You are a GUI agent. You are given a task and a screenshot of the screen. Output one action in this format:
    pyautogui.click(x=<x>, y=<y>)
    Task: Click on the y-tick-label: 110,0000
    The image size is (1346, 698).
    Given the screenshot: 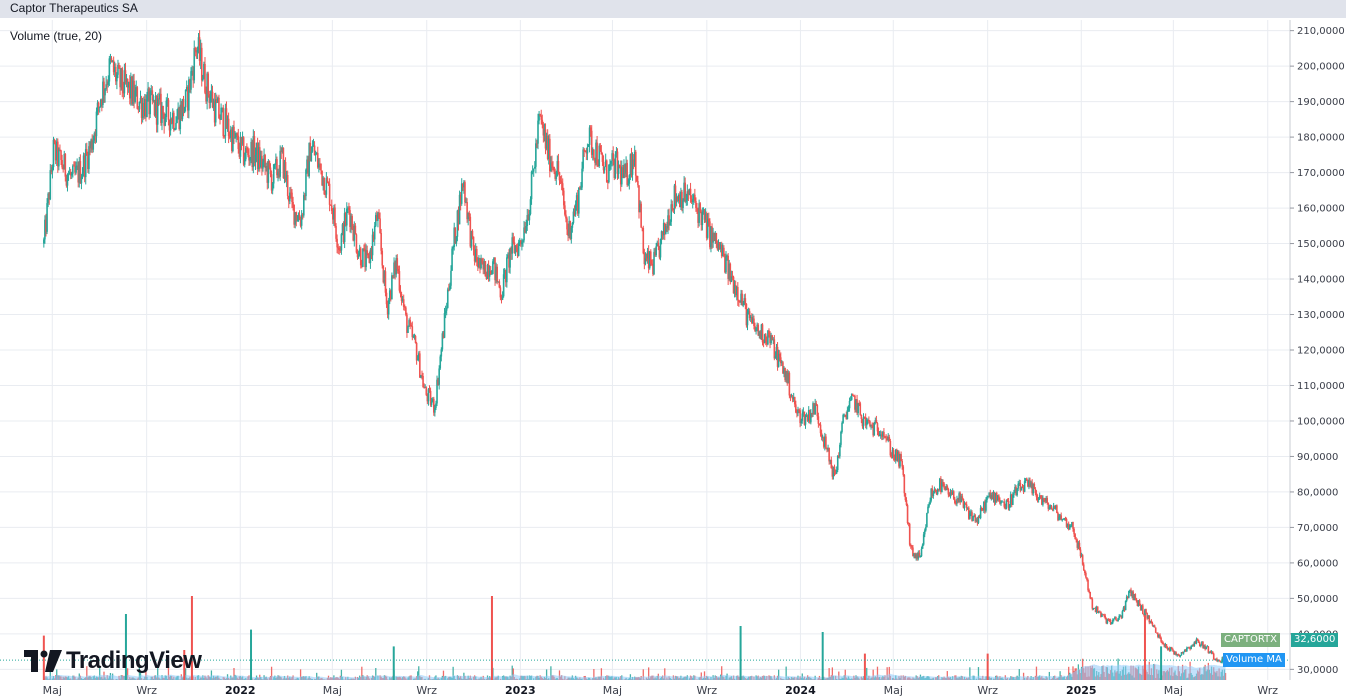 What is the action you would take?
    pyautogui.click(x=1321, y=386)
    